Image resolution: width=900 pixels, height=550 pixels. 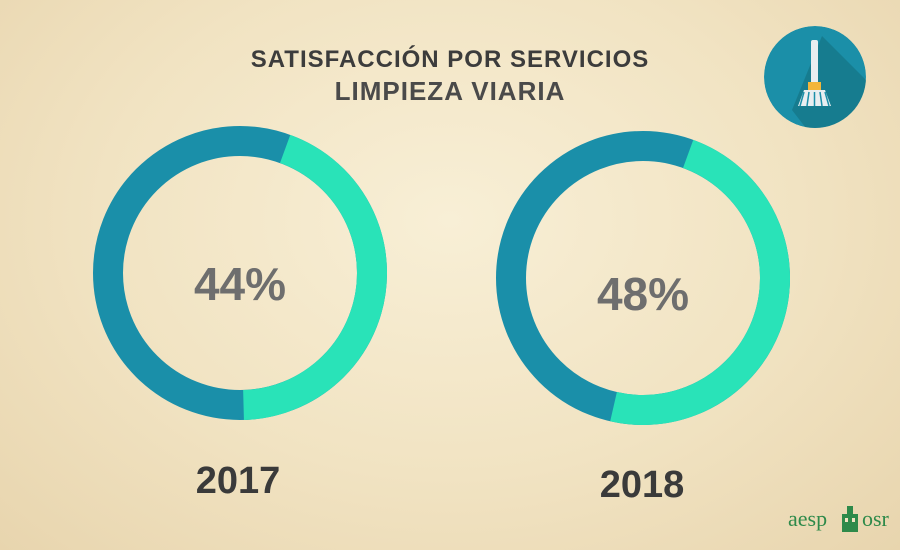 I want to click on year-label-2018: 2018, so click(x=642, y=485).